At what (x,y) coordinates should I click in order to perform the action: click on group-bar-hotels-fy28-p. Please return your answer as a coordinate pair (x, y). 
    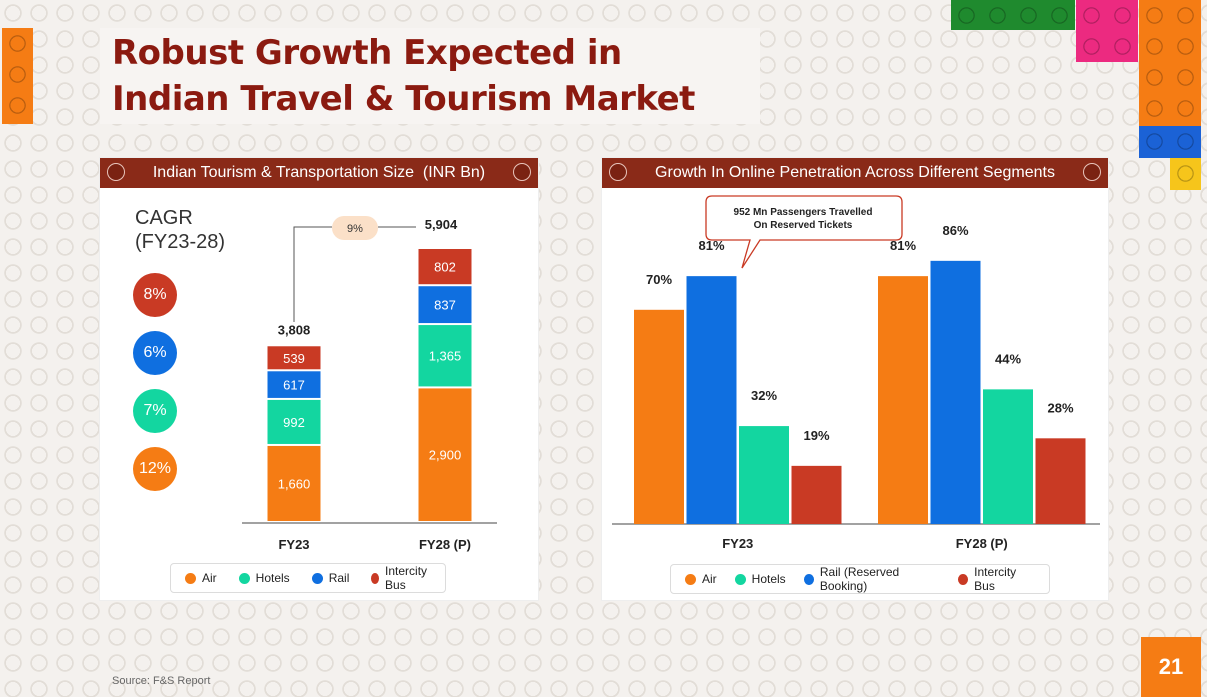
    Looking at the image, I should click on (1008, 456).